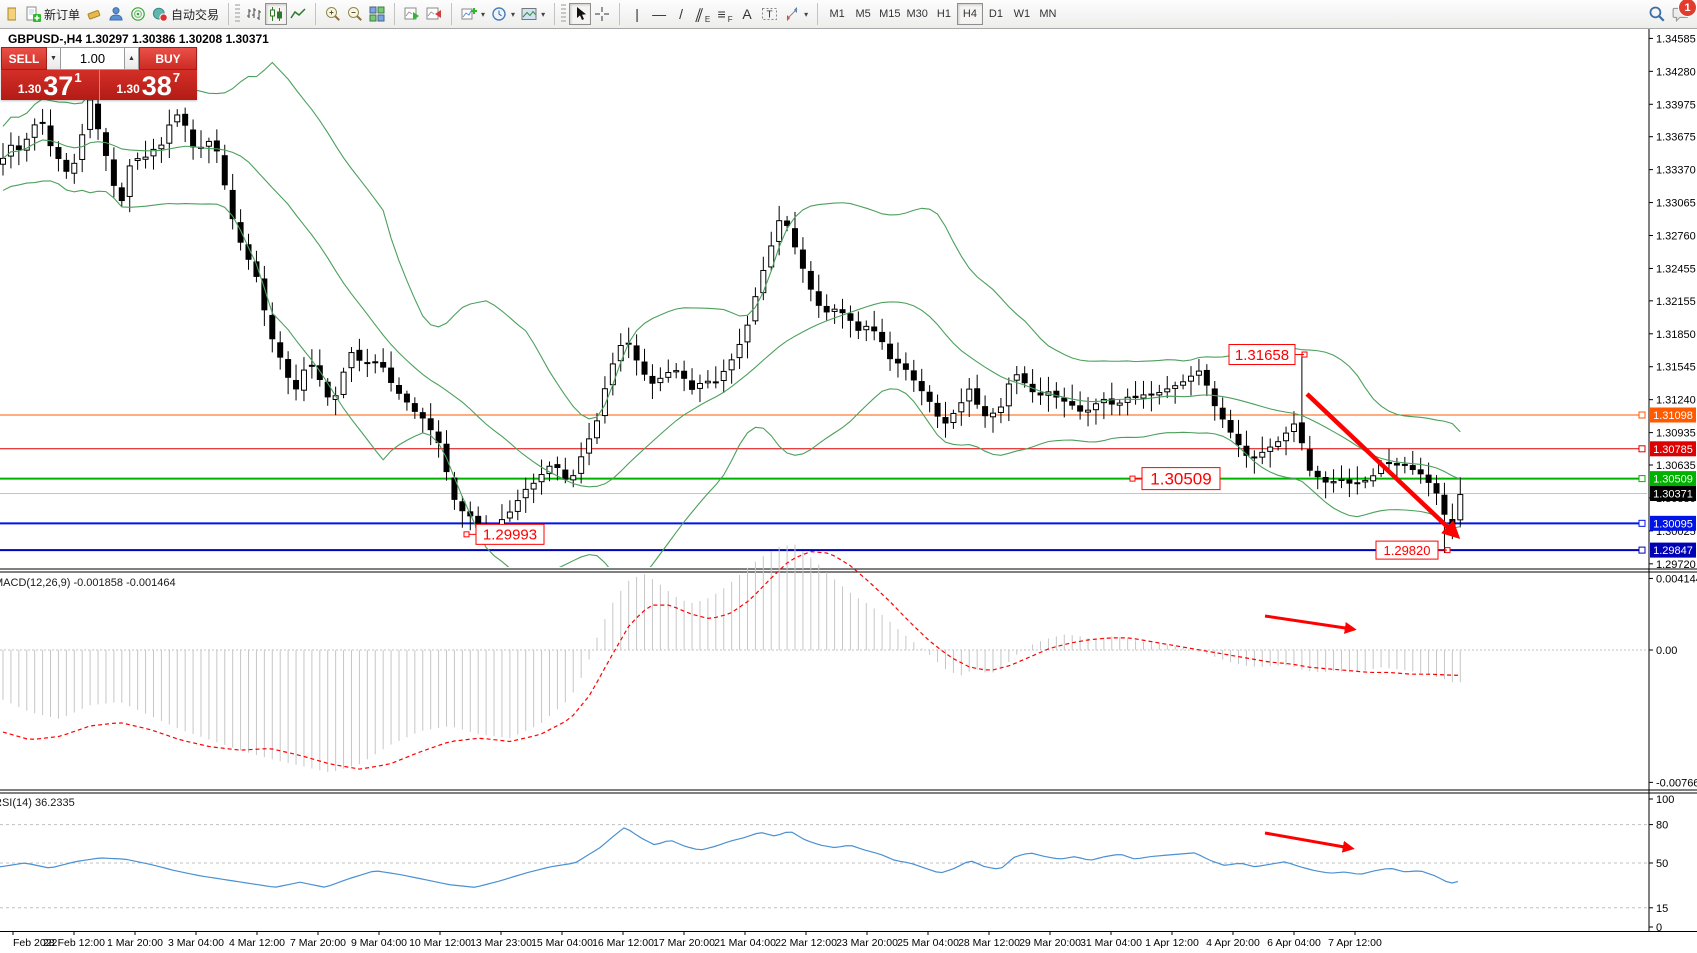 The width and height of the screenshot is (1697, 953). Describe the element at coordinates (24, 58) in the screenshot. I see `sell-button: SELL` at that location.